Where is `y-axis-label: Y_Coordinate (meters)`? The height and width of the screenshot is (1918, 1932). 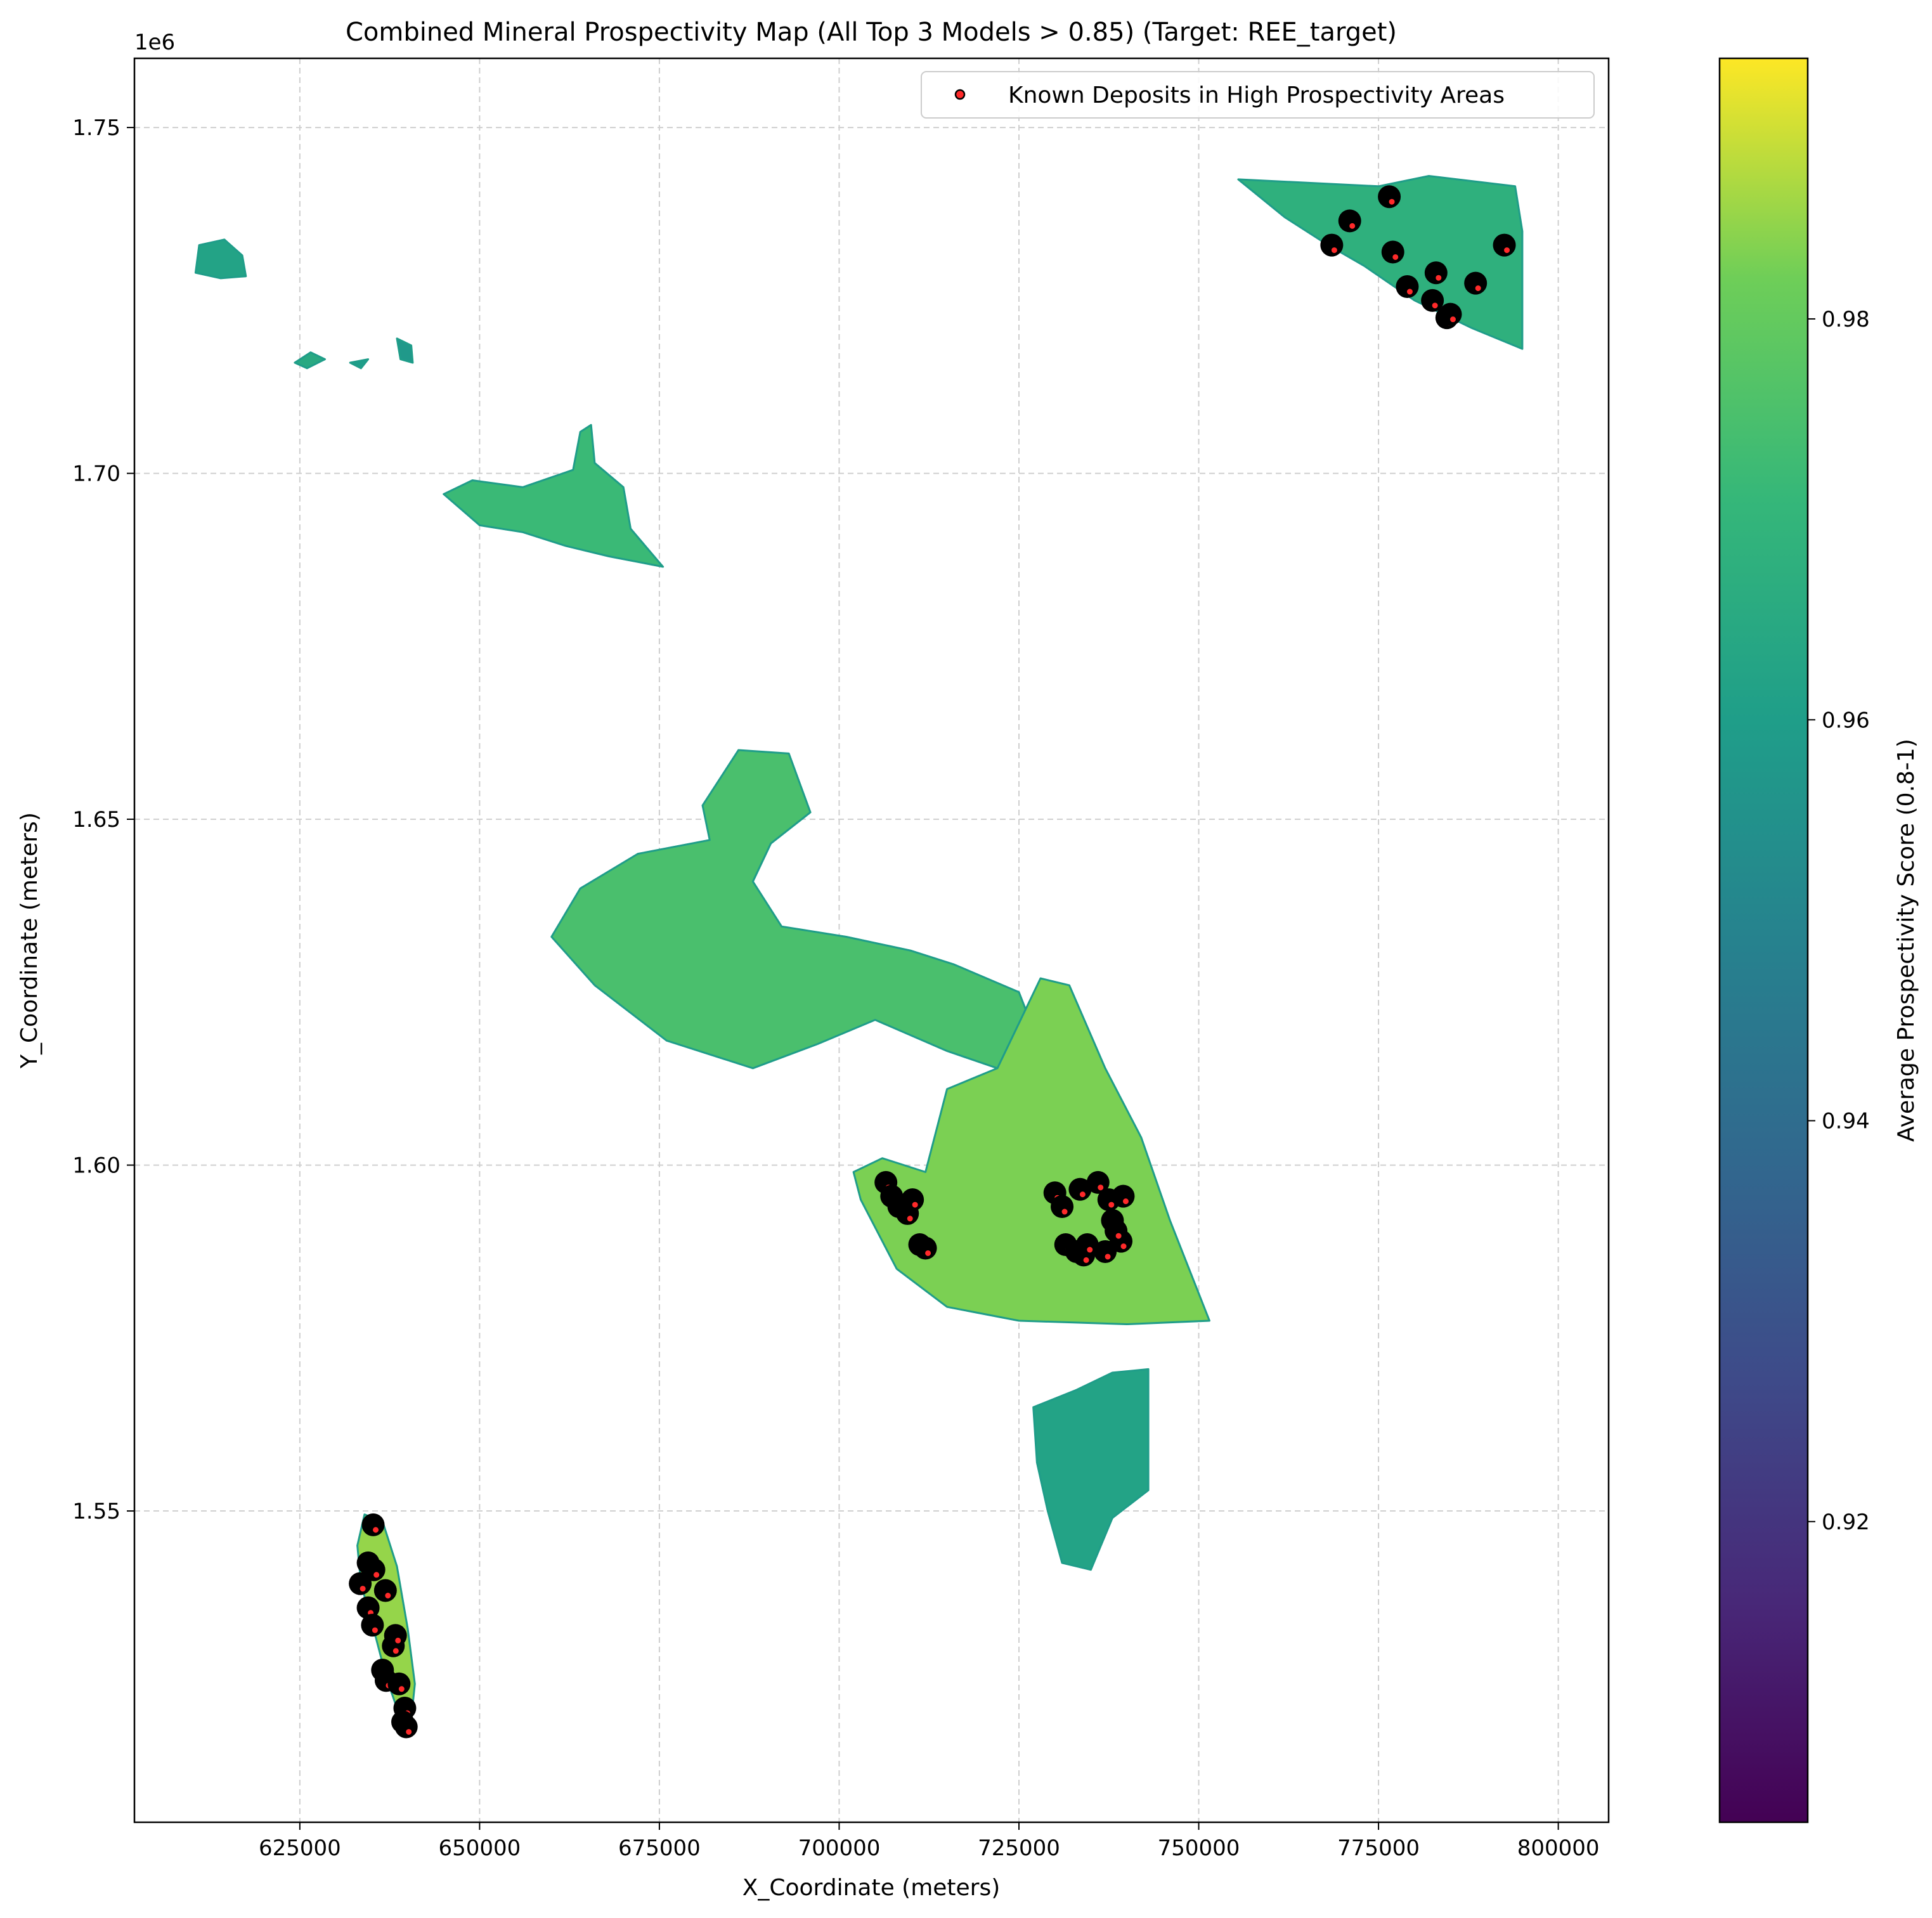
y-axis-label: Y_Coordinate (meters) is located at coordinates (29, 940).